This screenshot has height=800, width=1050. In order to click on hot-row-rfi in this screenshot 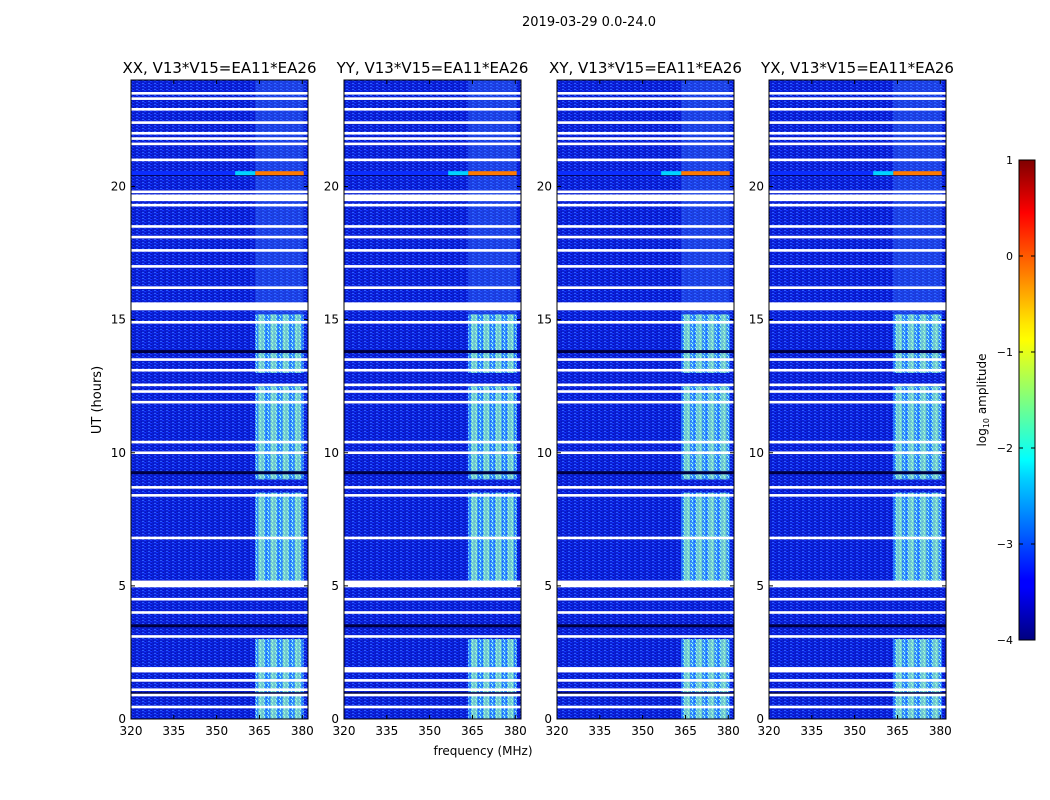, I will do `click(917, 173)`.